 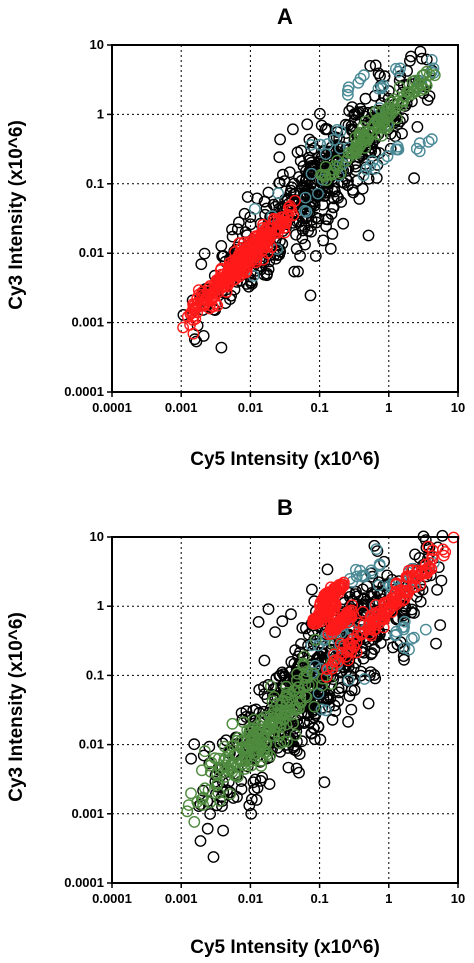 What do you see at coordinates (84, 391) in the screenshot?
I see `y-tick-label: 0.0001` at bounding box center [84, 391].